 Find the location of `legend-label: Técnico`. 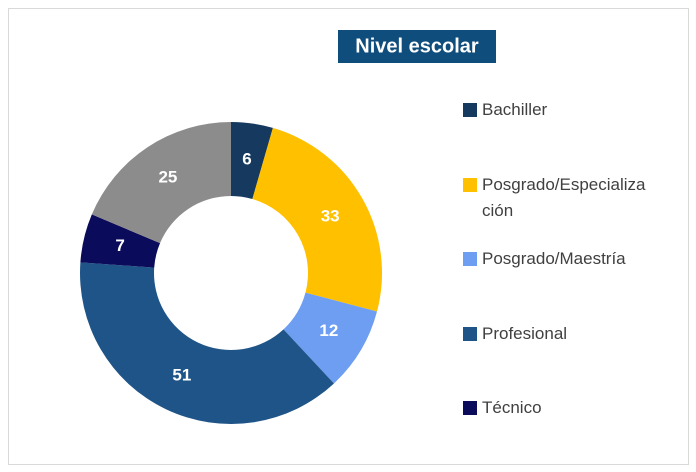

legend-label: Técnico is located at coordinates (512, 407).